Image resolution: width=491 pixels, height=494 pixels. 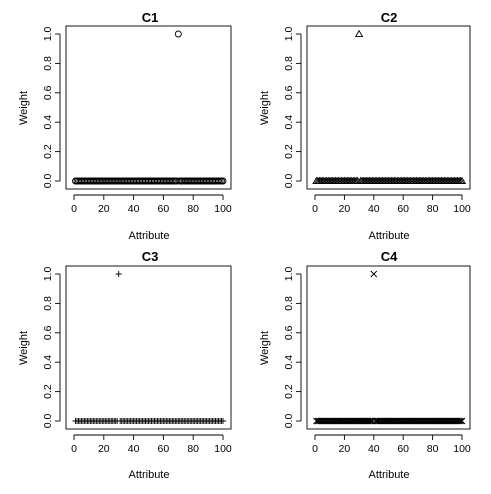 I want to click on panel-title: C4, so click(x=389, y=256).